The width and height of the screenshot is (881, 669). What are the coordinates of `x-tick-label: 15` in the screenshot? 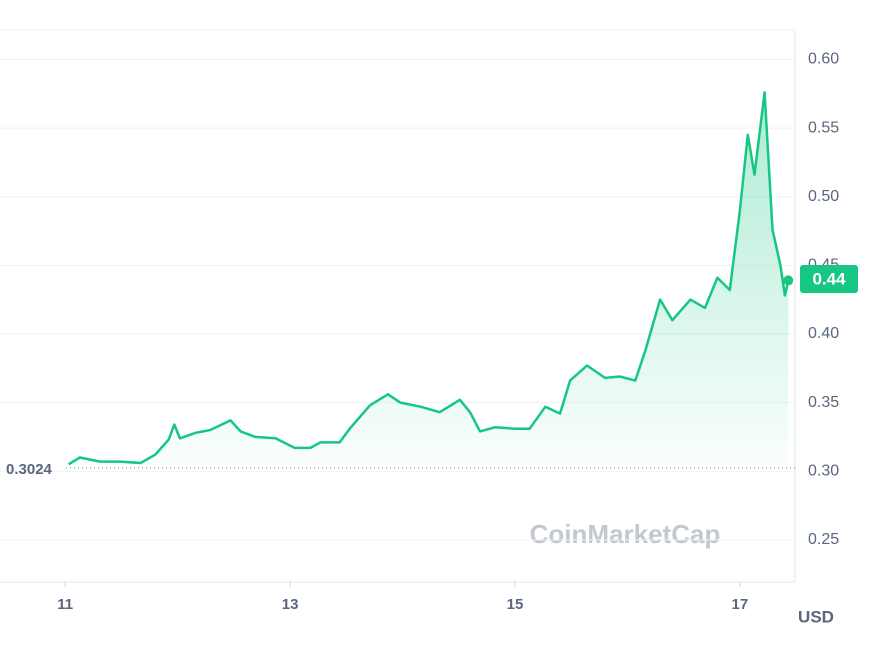 It's located at (515, 604).